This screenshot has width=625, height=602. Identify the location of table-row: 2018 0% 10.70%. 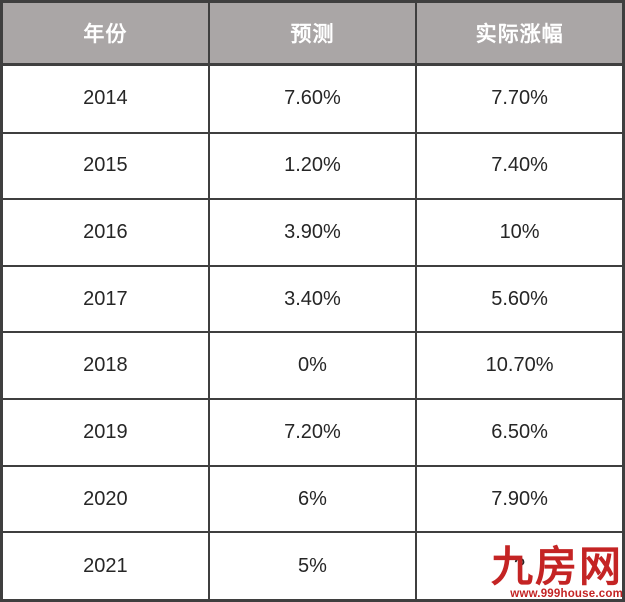
(312, 366).